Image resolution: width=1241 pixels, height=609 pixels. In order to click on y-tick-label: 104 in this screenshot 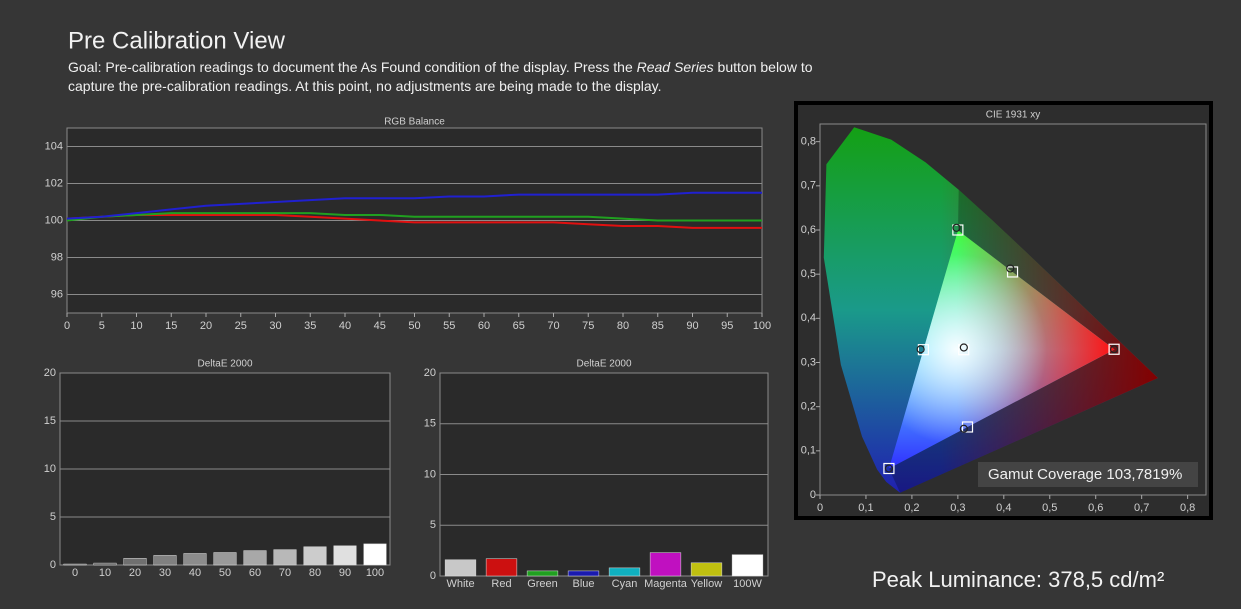, I will do `click(54, 146)`.